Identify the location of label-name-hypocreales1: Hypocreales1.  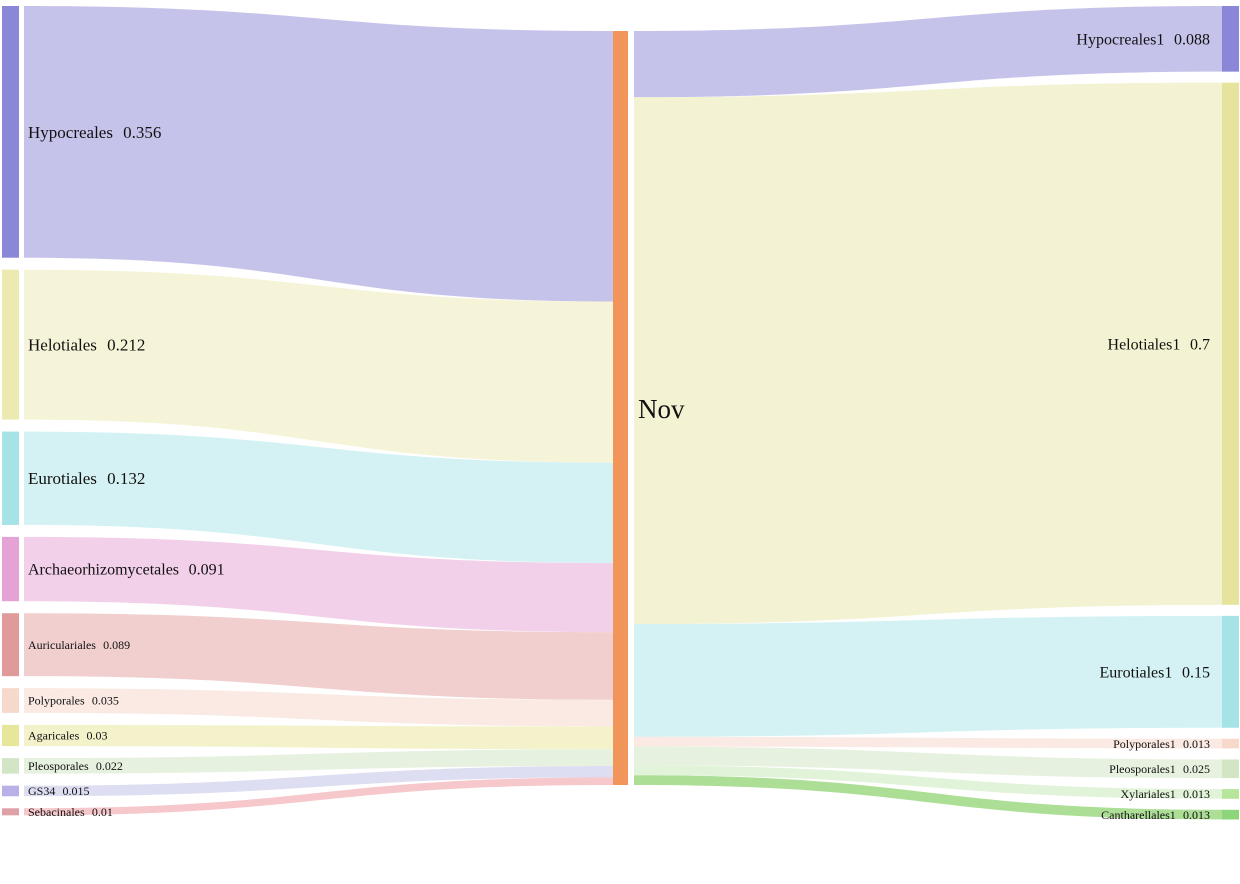
(1120, 39).